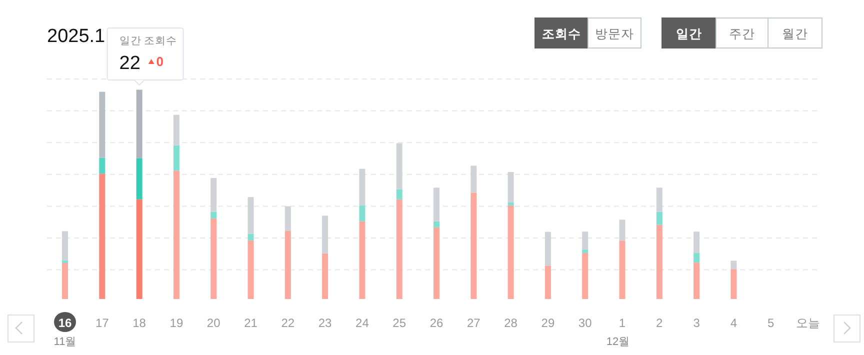 Image resolution: width=864 pixels, height=355 pixels. I want to click on chart-title: 2025.1, so click(76, 36).